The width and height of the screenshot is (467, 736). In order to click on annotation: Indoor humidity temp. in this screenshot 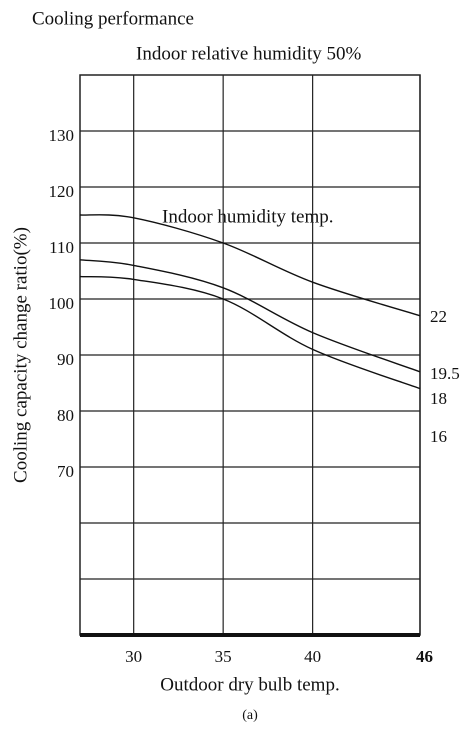, I will do `click(248, 216)`.